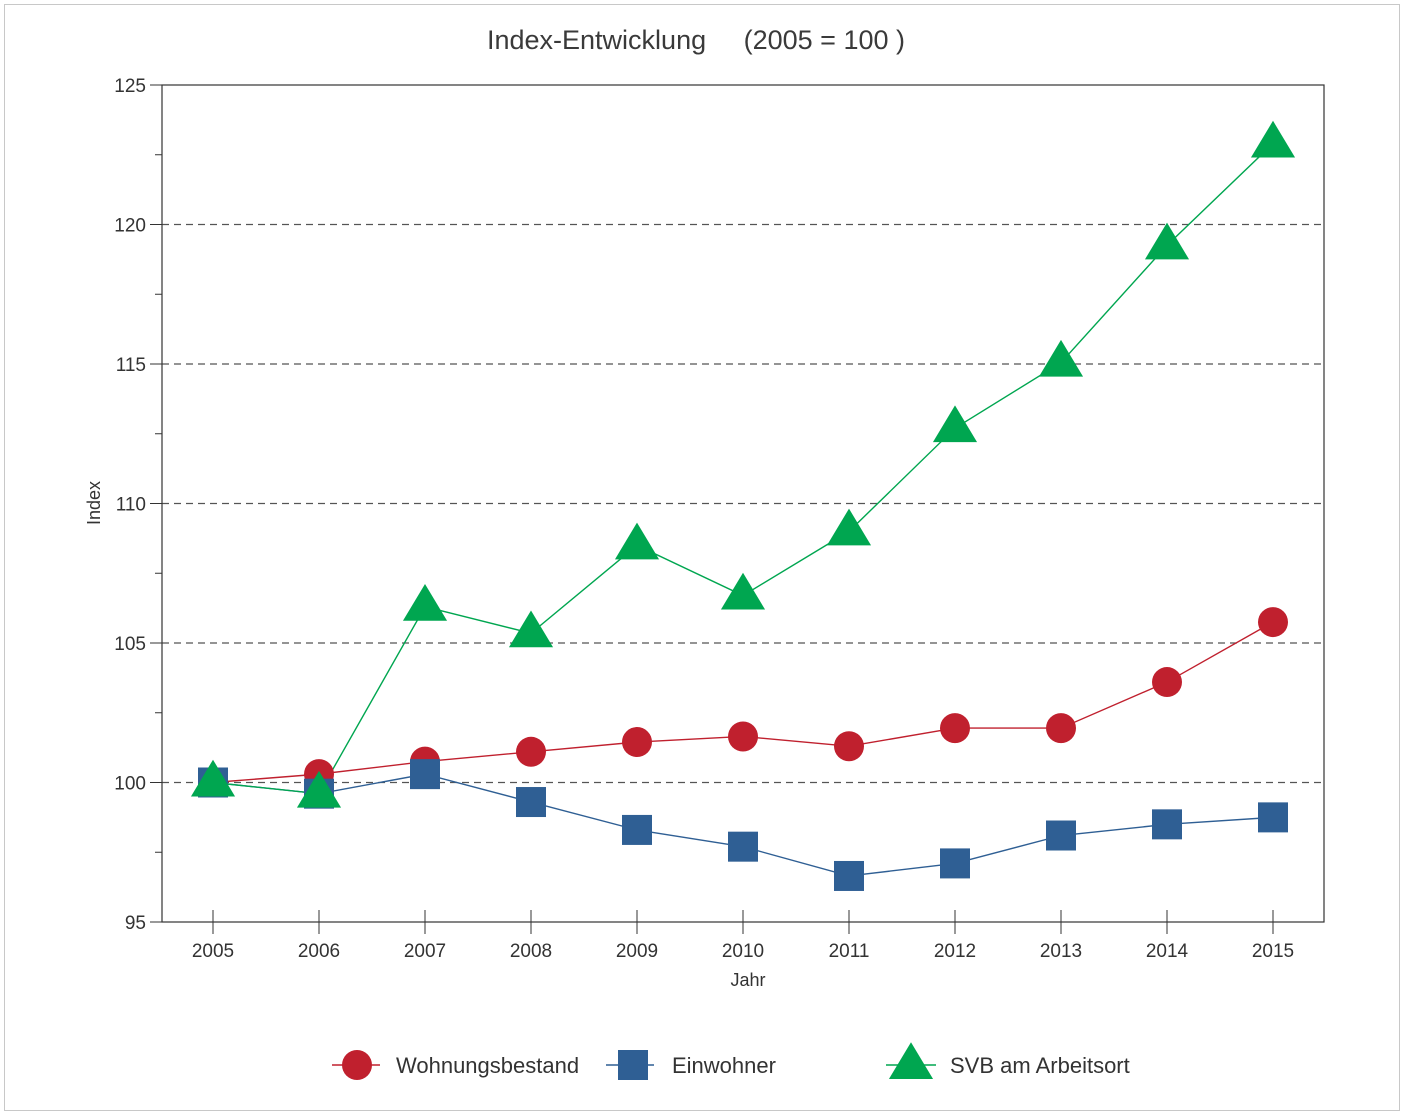  I want to click on x-tick-label: 2008, so click(531, 951).